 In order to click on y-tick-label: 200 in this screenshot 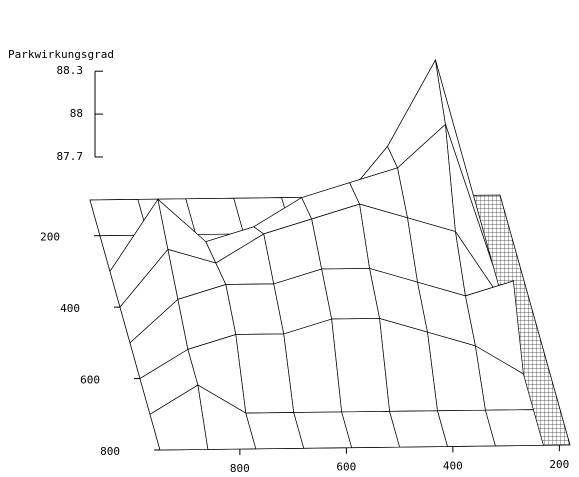, I will do `click(50, 237)`.